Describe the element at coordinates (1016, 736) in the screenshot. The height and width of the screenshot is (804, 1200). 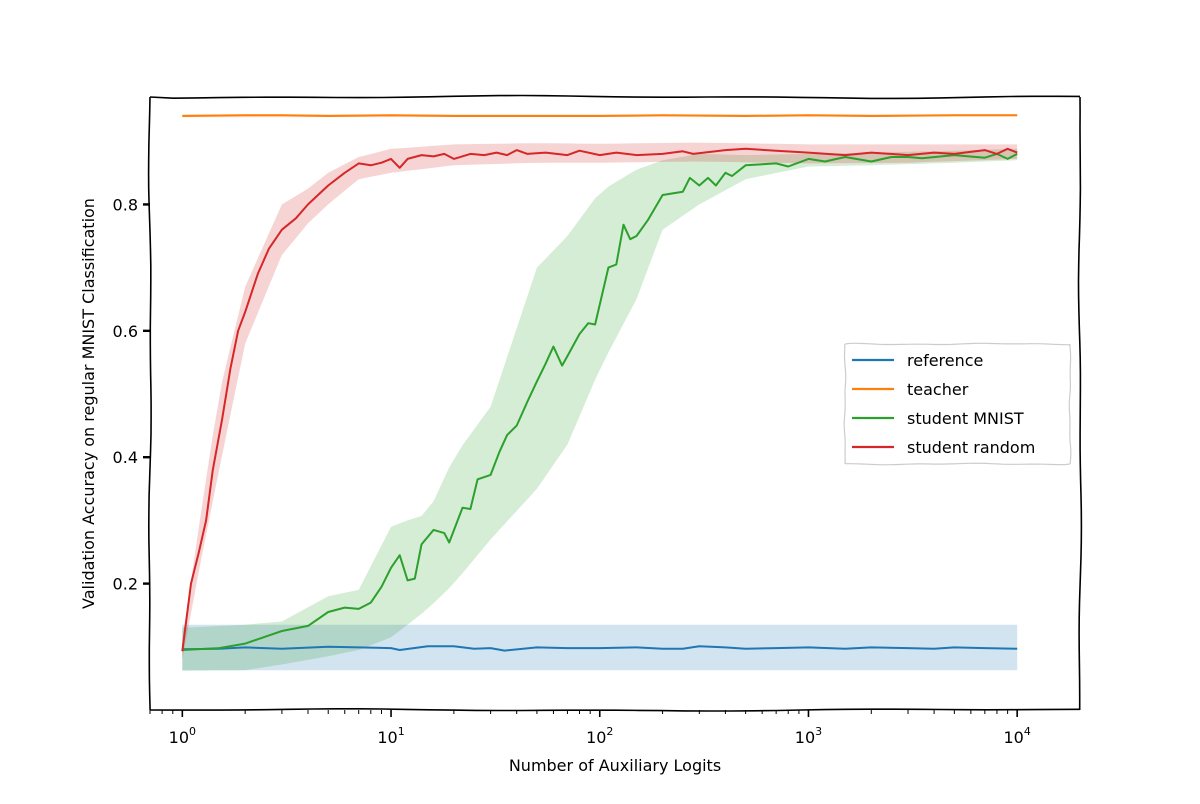
I see `x-tick-label: 10⁴` at that location.